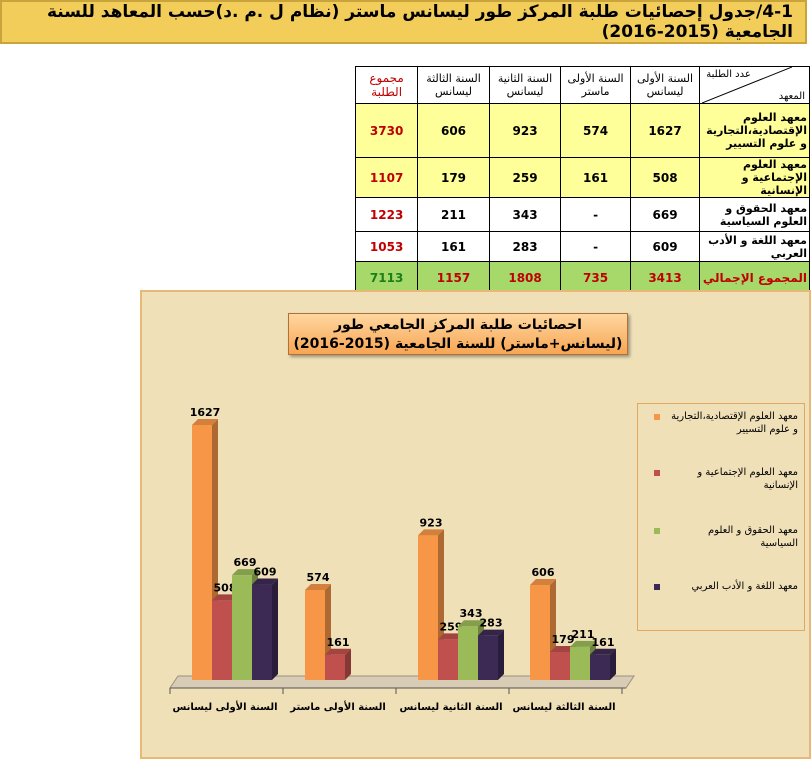  What do you see at coordinates (525, 277) in the screenshot?
I see `grand-cell: 1808` at bounding box center [525, 277].